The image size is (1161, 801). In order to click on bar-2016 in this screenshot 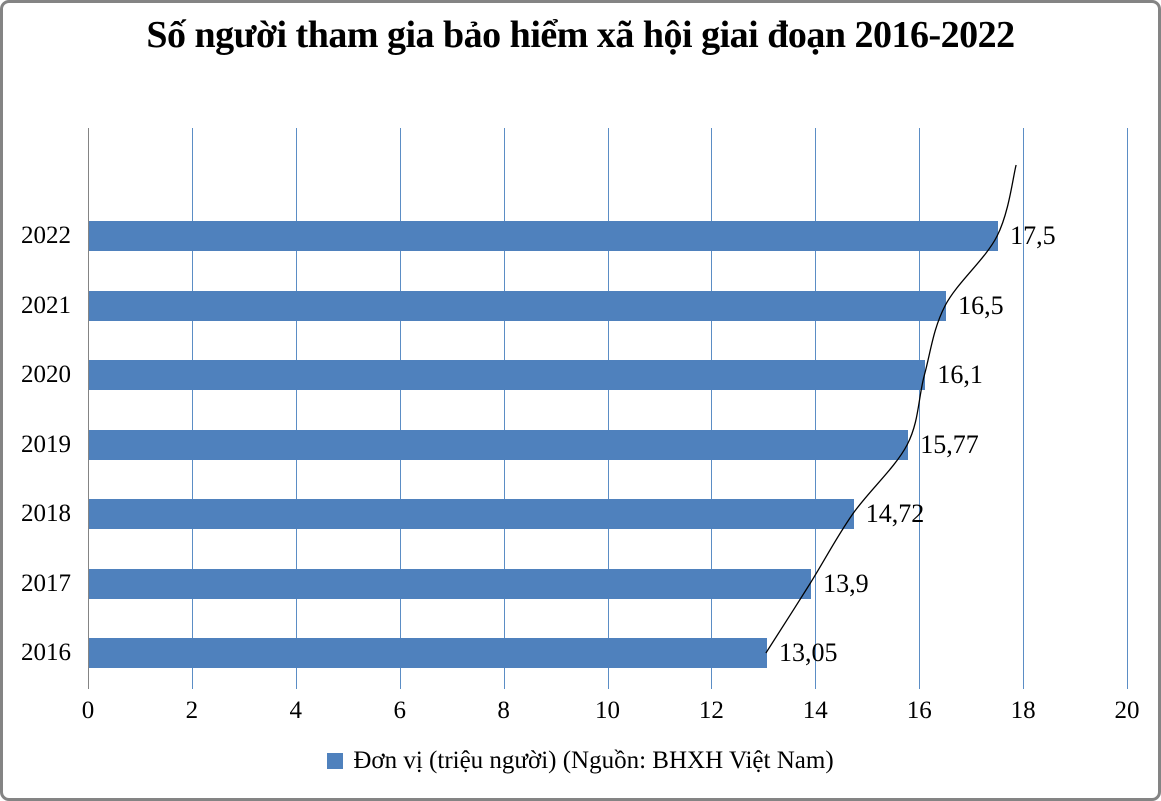, I will do `click(428, 653)`.